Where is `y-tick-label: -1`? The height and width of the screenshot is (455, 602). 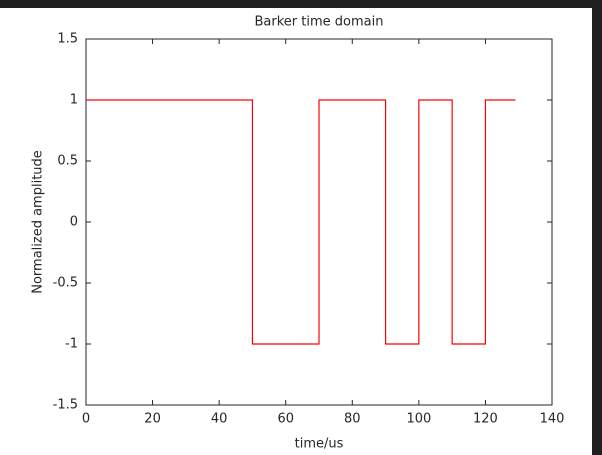
y-tick-label: -1 is located at coordinates (71, 344).